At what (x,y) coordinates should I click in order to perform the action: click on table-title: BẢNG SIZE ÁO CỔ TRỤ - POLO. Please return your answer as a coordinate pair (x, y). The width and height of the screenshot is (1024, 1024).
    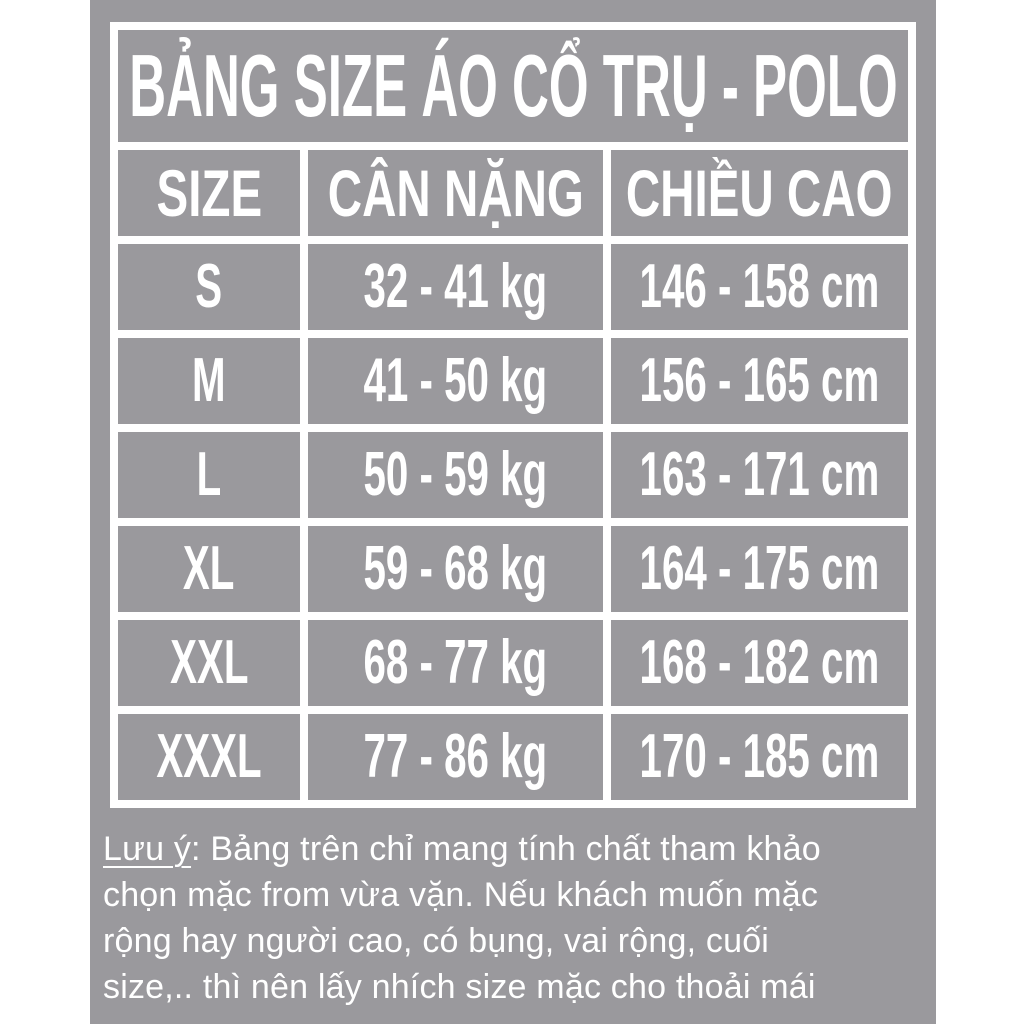
    Looking at the image, I should click on (513, 86).